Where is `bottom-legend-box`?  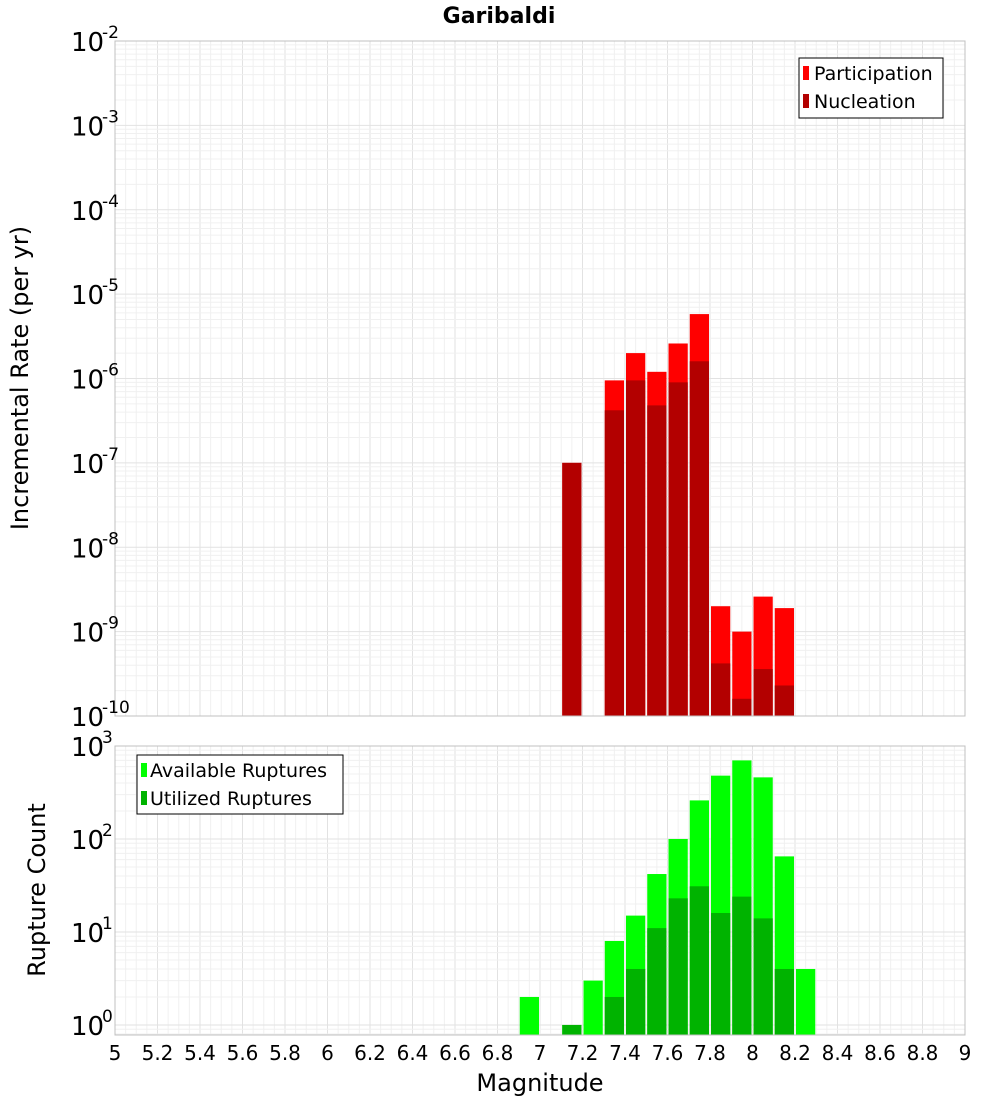
bottom-legend-box is located at coordinates (240, 784).